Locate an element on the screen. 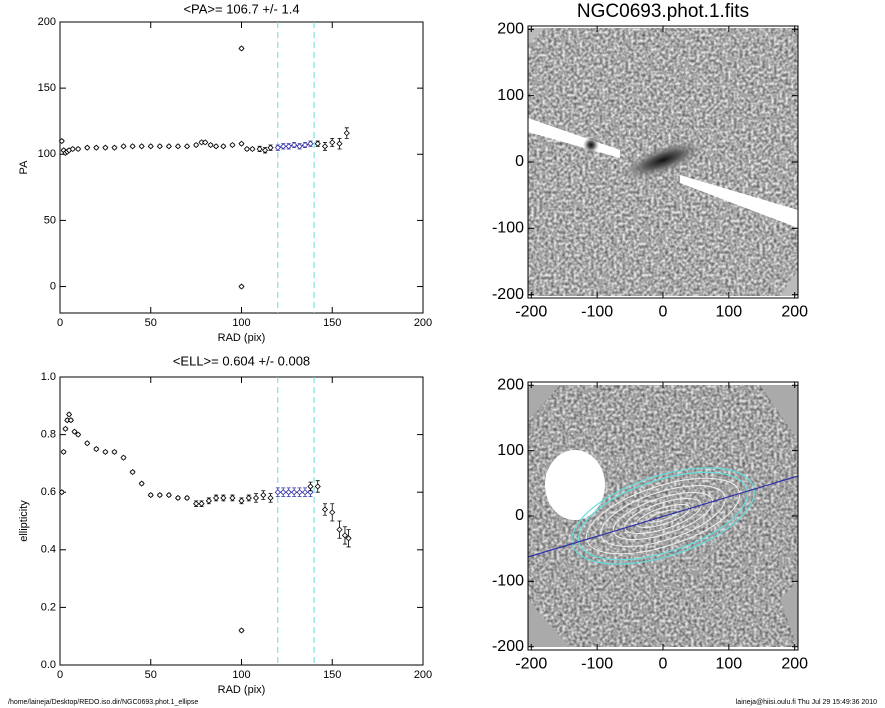 The height and width of the screenshot is (708, 885). y-tick-label: 50 is located at coordinates (50, 220).